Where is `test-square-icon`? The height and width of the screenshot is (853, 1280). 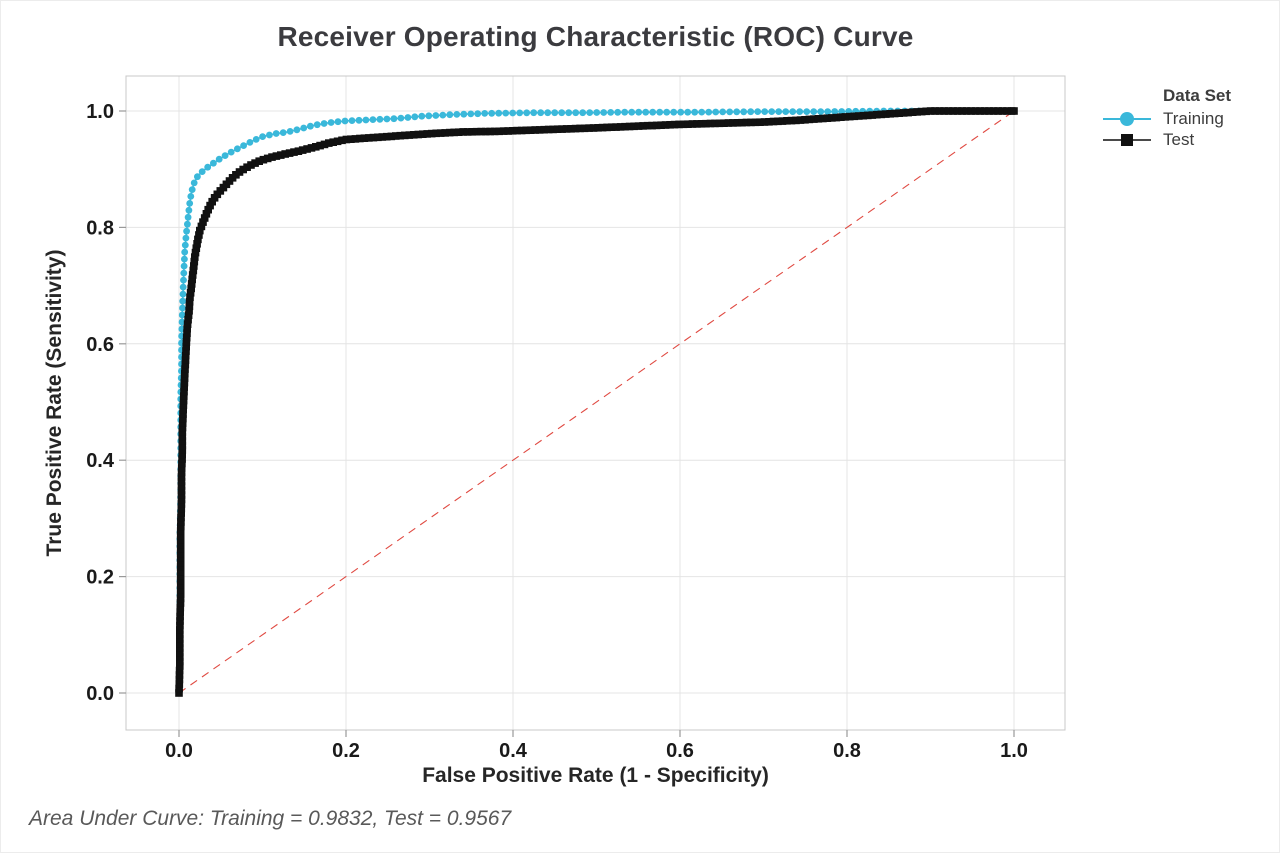
test-square-icon is located at coordinates (1127, 139).